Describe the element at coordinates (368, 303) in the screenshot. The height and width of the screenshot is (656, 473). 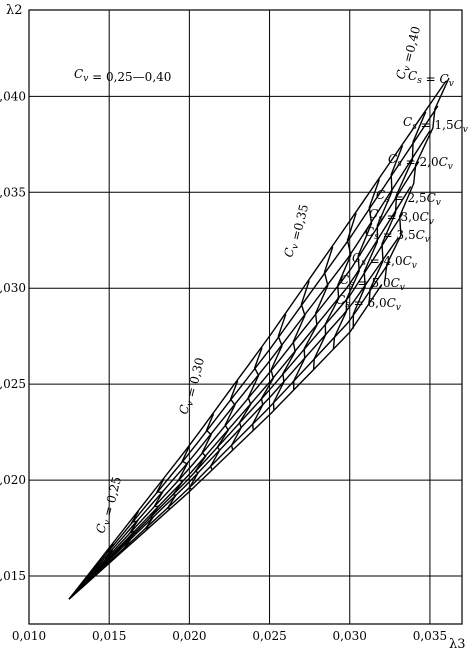
I see `cs-label: Cs = 6,0Cv` at that location.